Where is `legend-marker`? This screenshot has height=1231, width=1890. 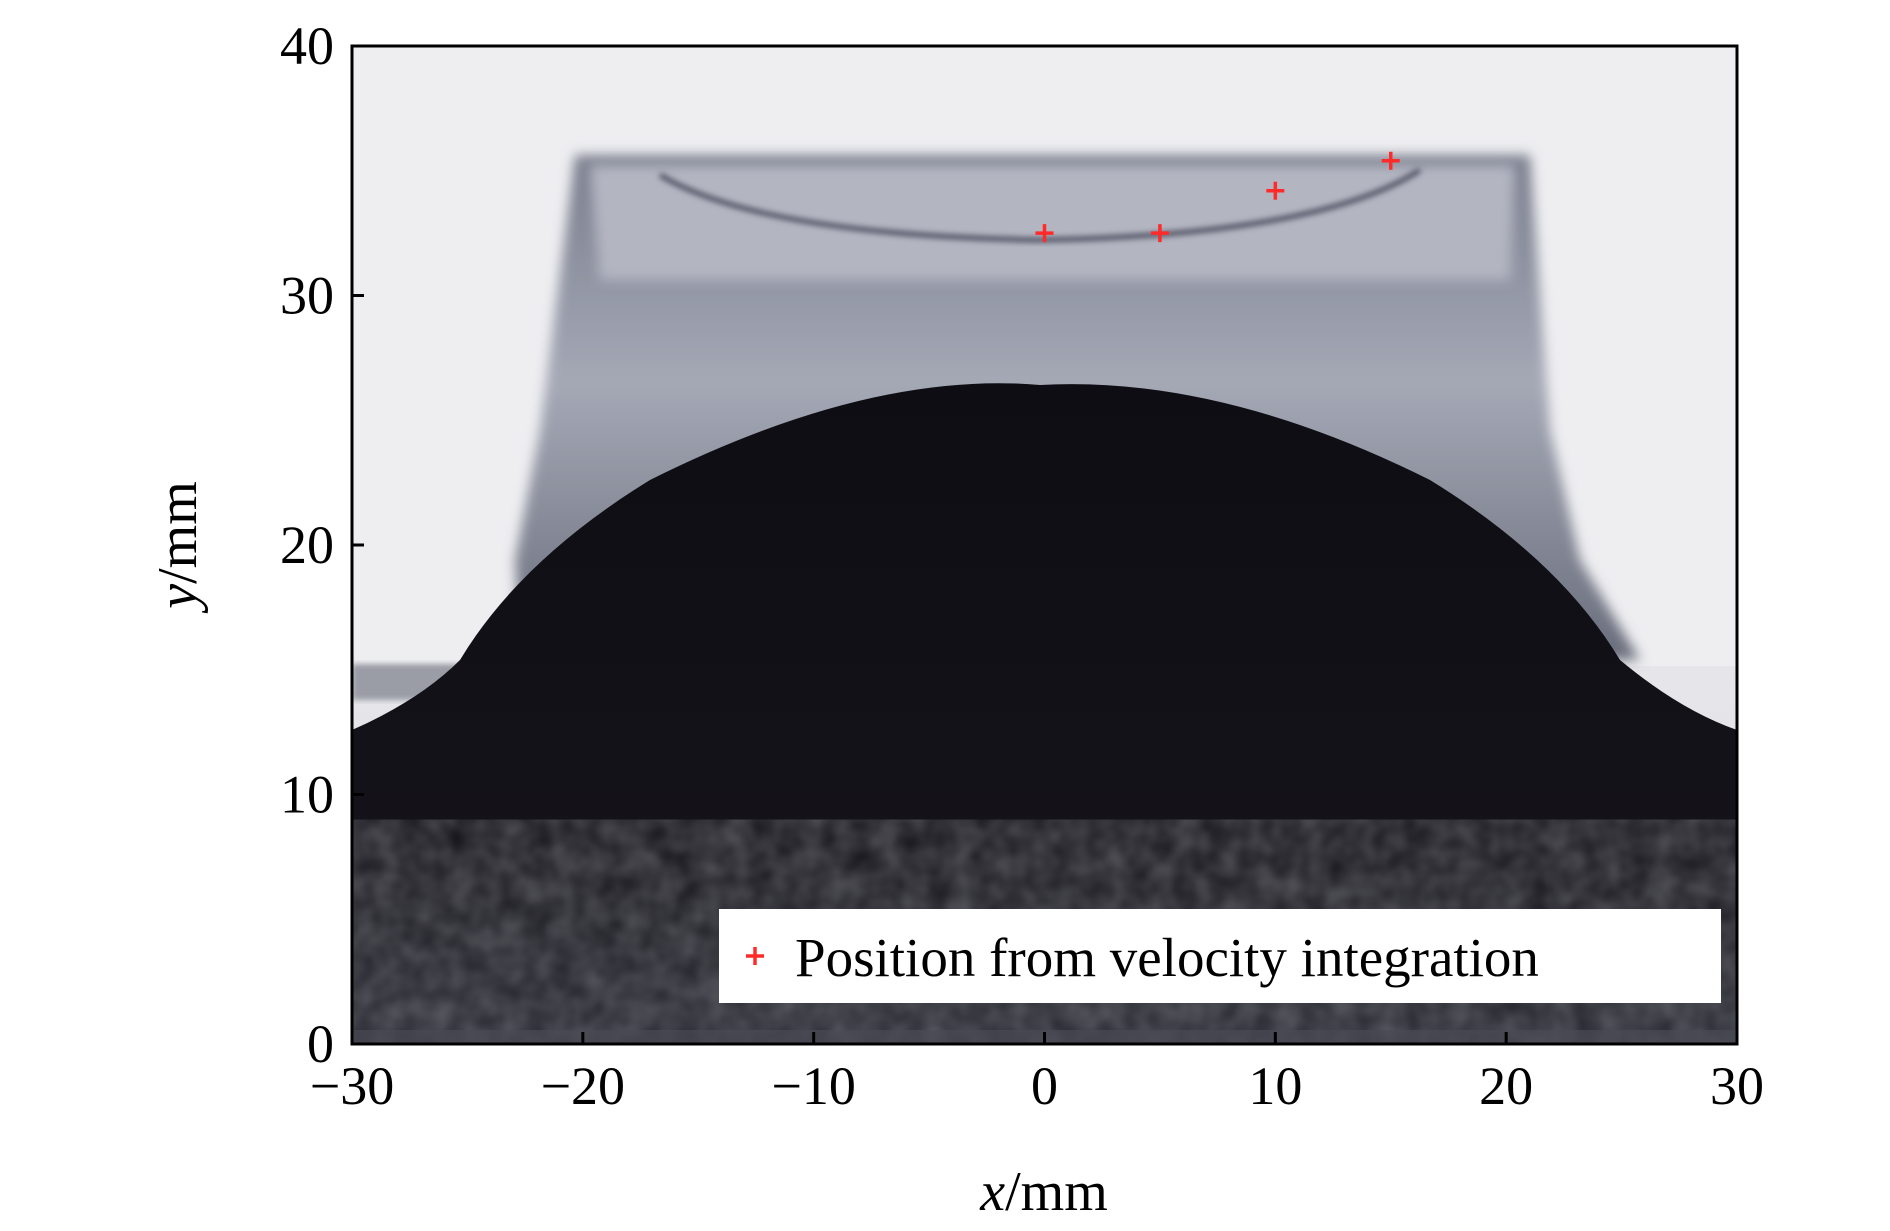 legend-marker is located at coordinates (755, 956).